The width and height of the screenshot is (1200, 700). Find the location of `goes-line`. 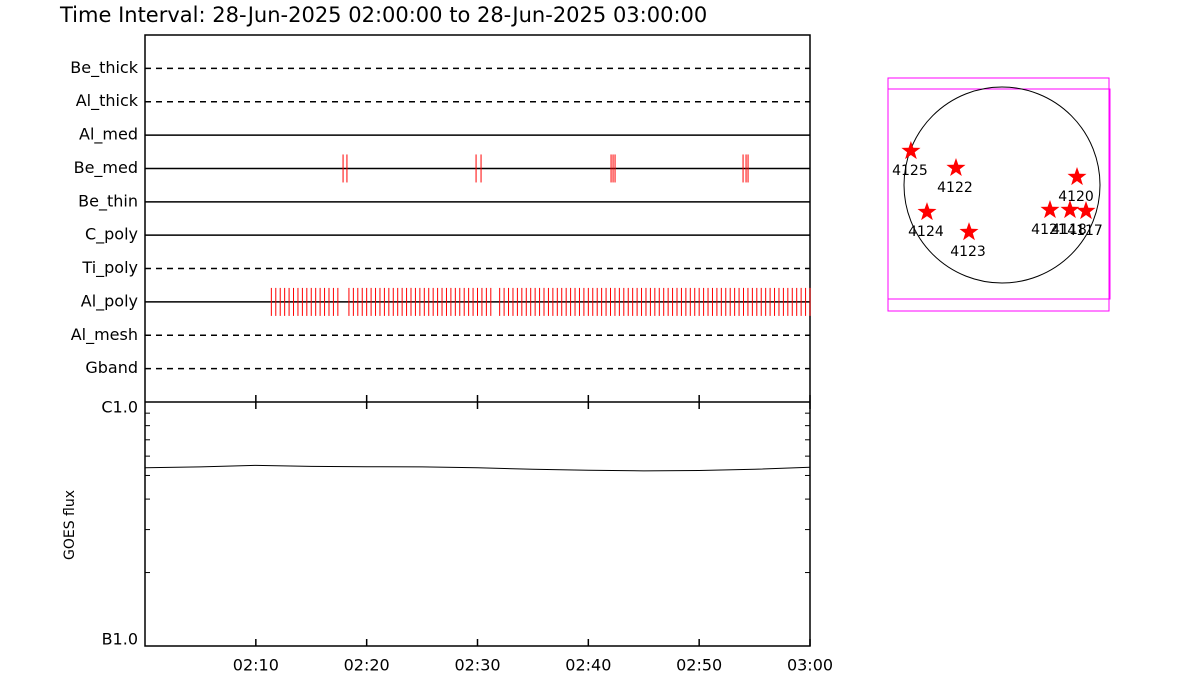

goes-line is located at coordinates (477, 468).